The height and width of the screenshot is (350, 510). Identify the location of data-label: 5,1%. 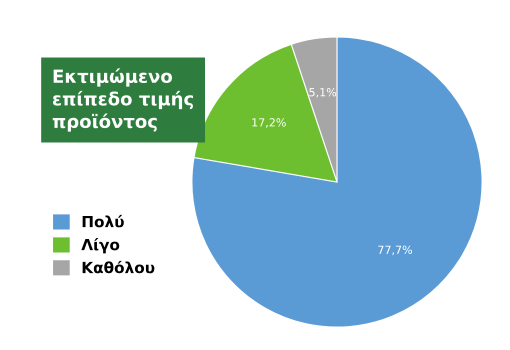
(322, 93).